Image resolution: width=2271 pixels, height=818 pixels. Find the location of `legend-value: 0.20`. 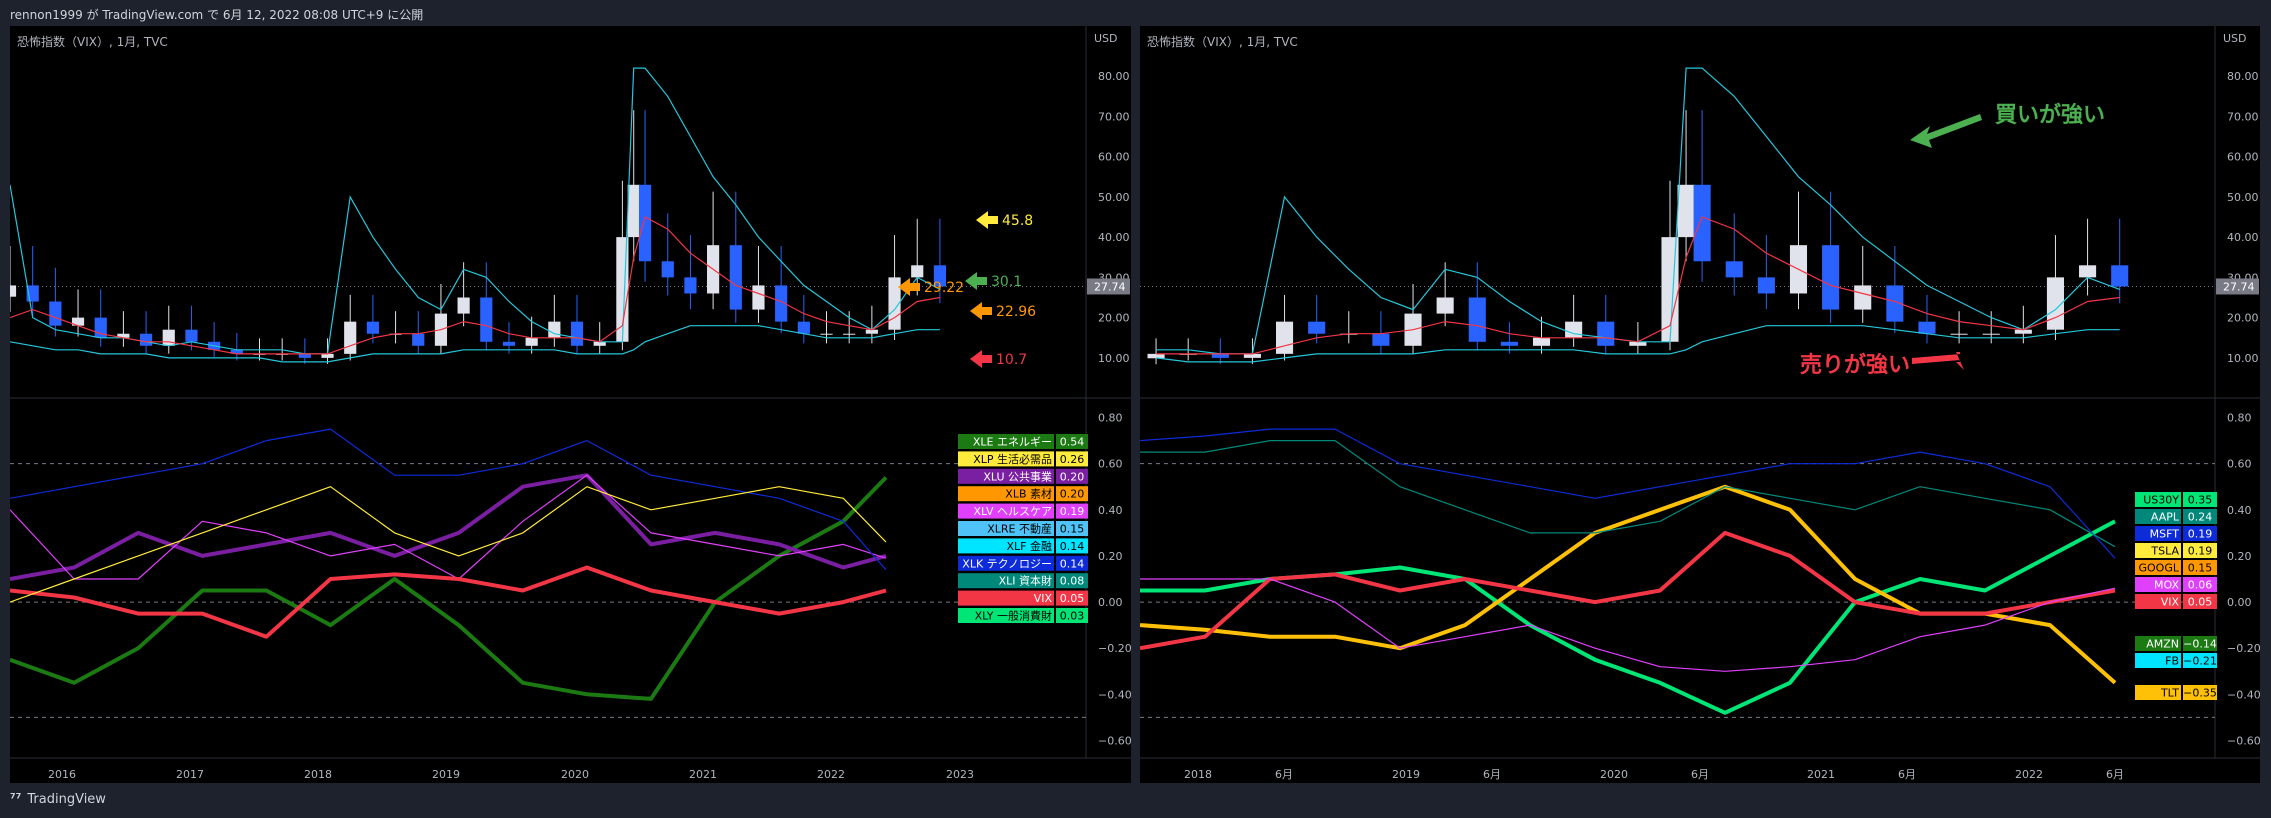

legend-value: 0.20 is located at coordinates (1072, 494).